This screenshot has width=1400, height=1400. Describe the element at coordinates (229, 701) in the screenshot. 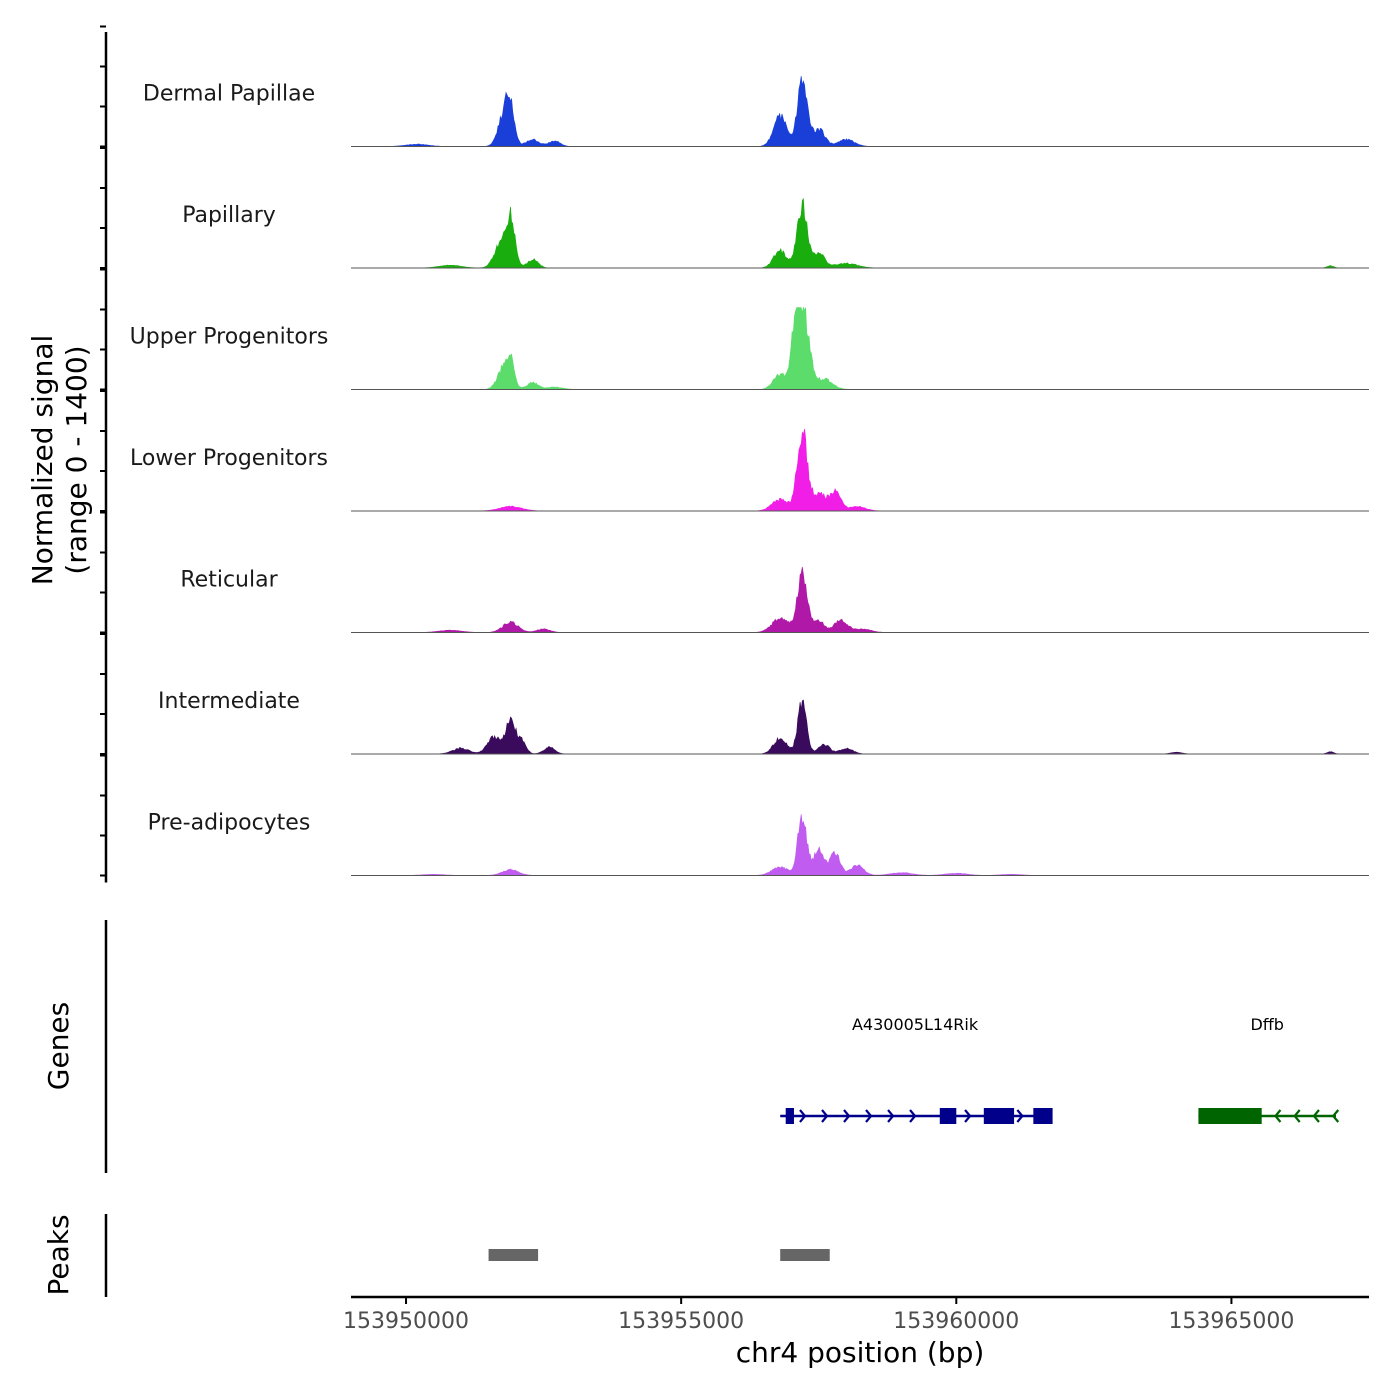

I see `track-label: Intermediate` at that location.